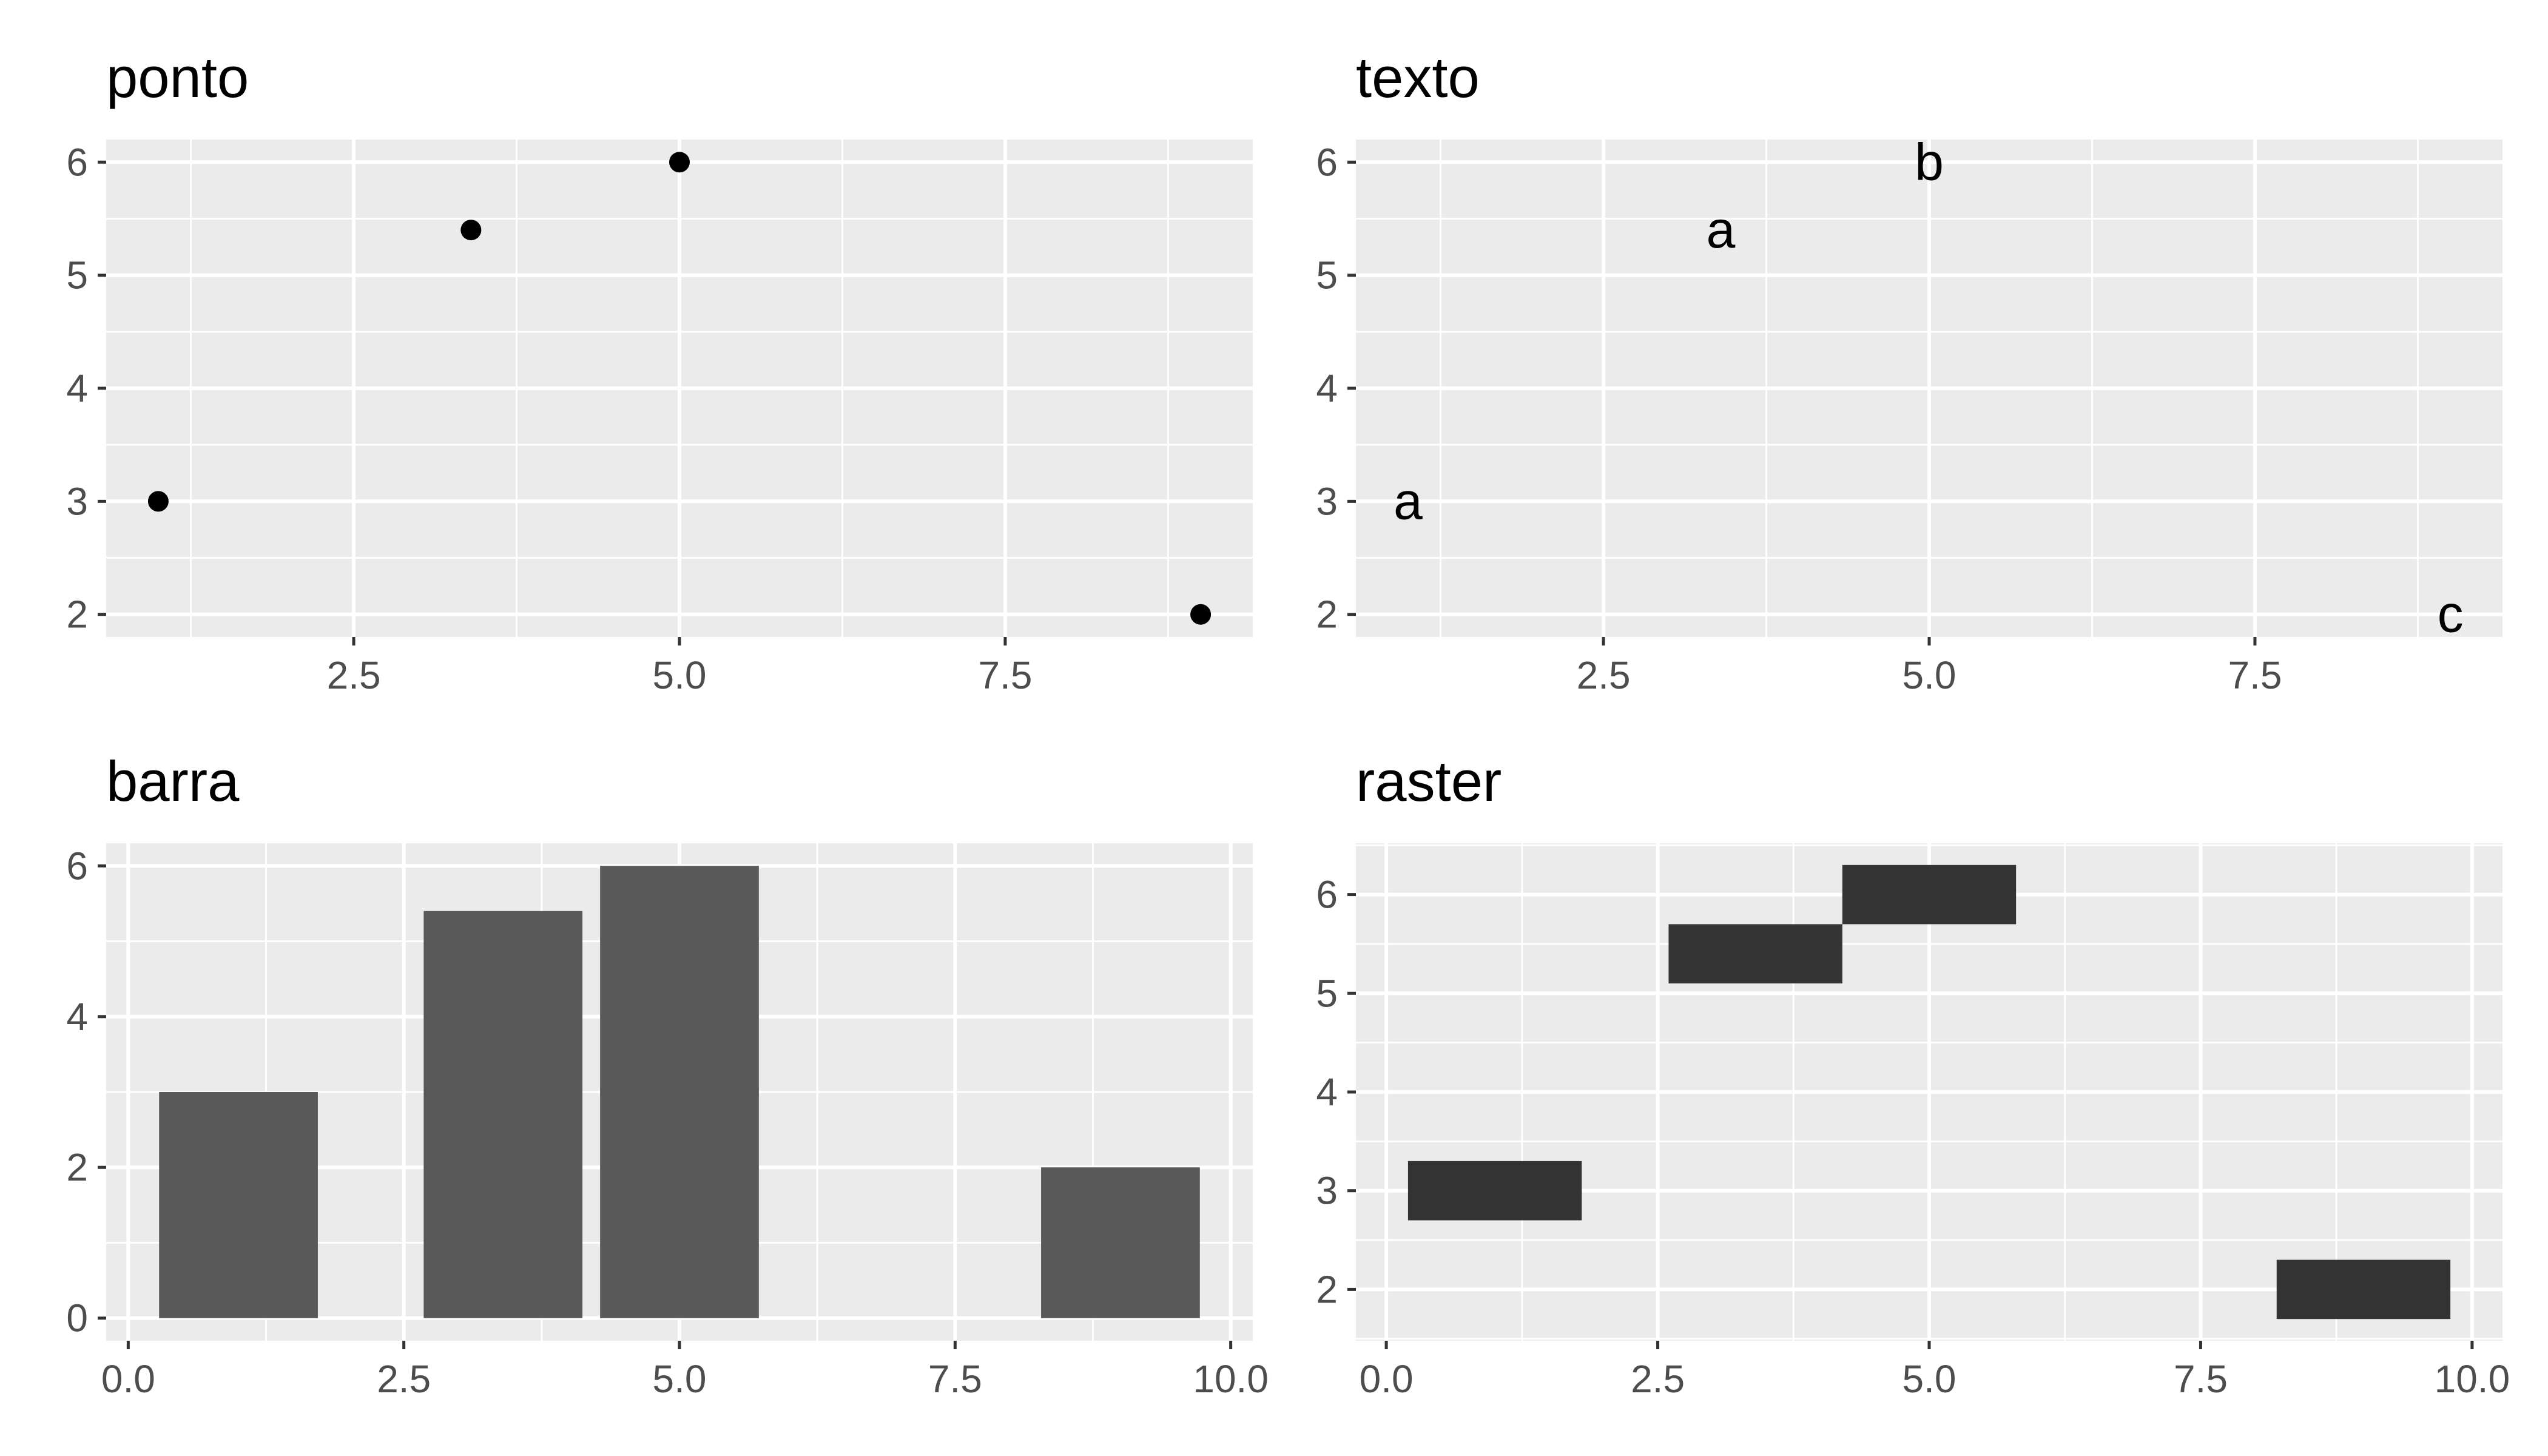 The image size is (2548, 1456). What do you see at coordinates (1418, 77) in the screenshot?
I see `panel-title: texto` at bounding box center [1418, 77].